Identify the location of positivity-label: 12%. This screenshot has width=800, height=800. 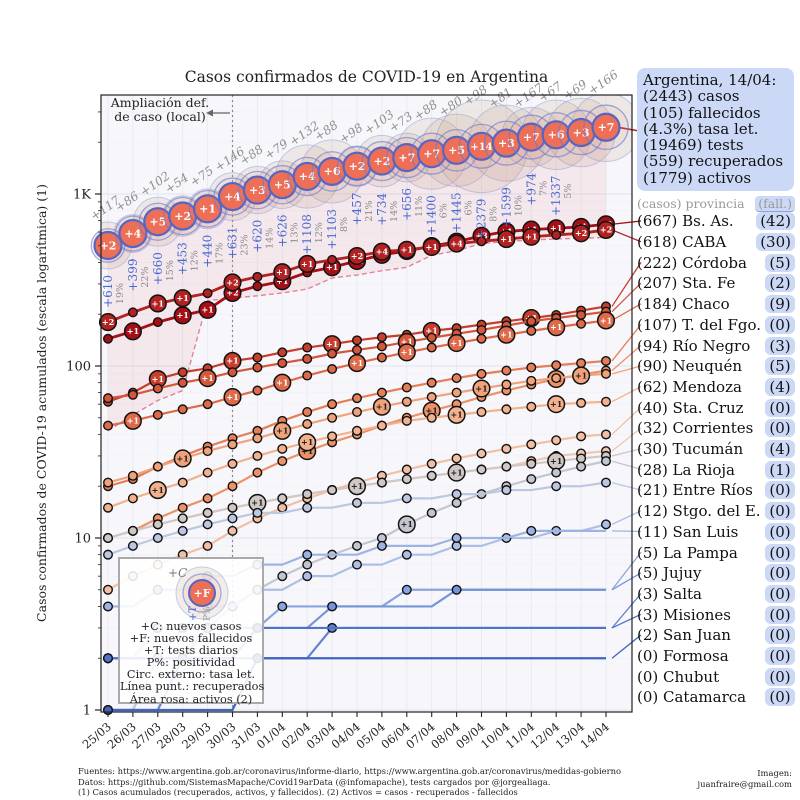
(195, 260).